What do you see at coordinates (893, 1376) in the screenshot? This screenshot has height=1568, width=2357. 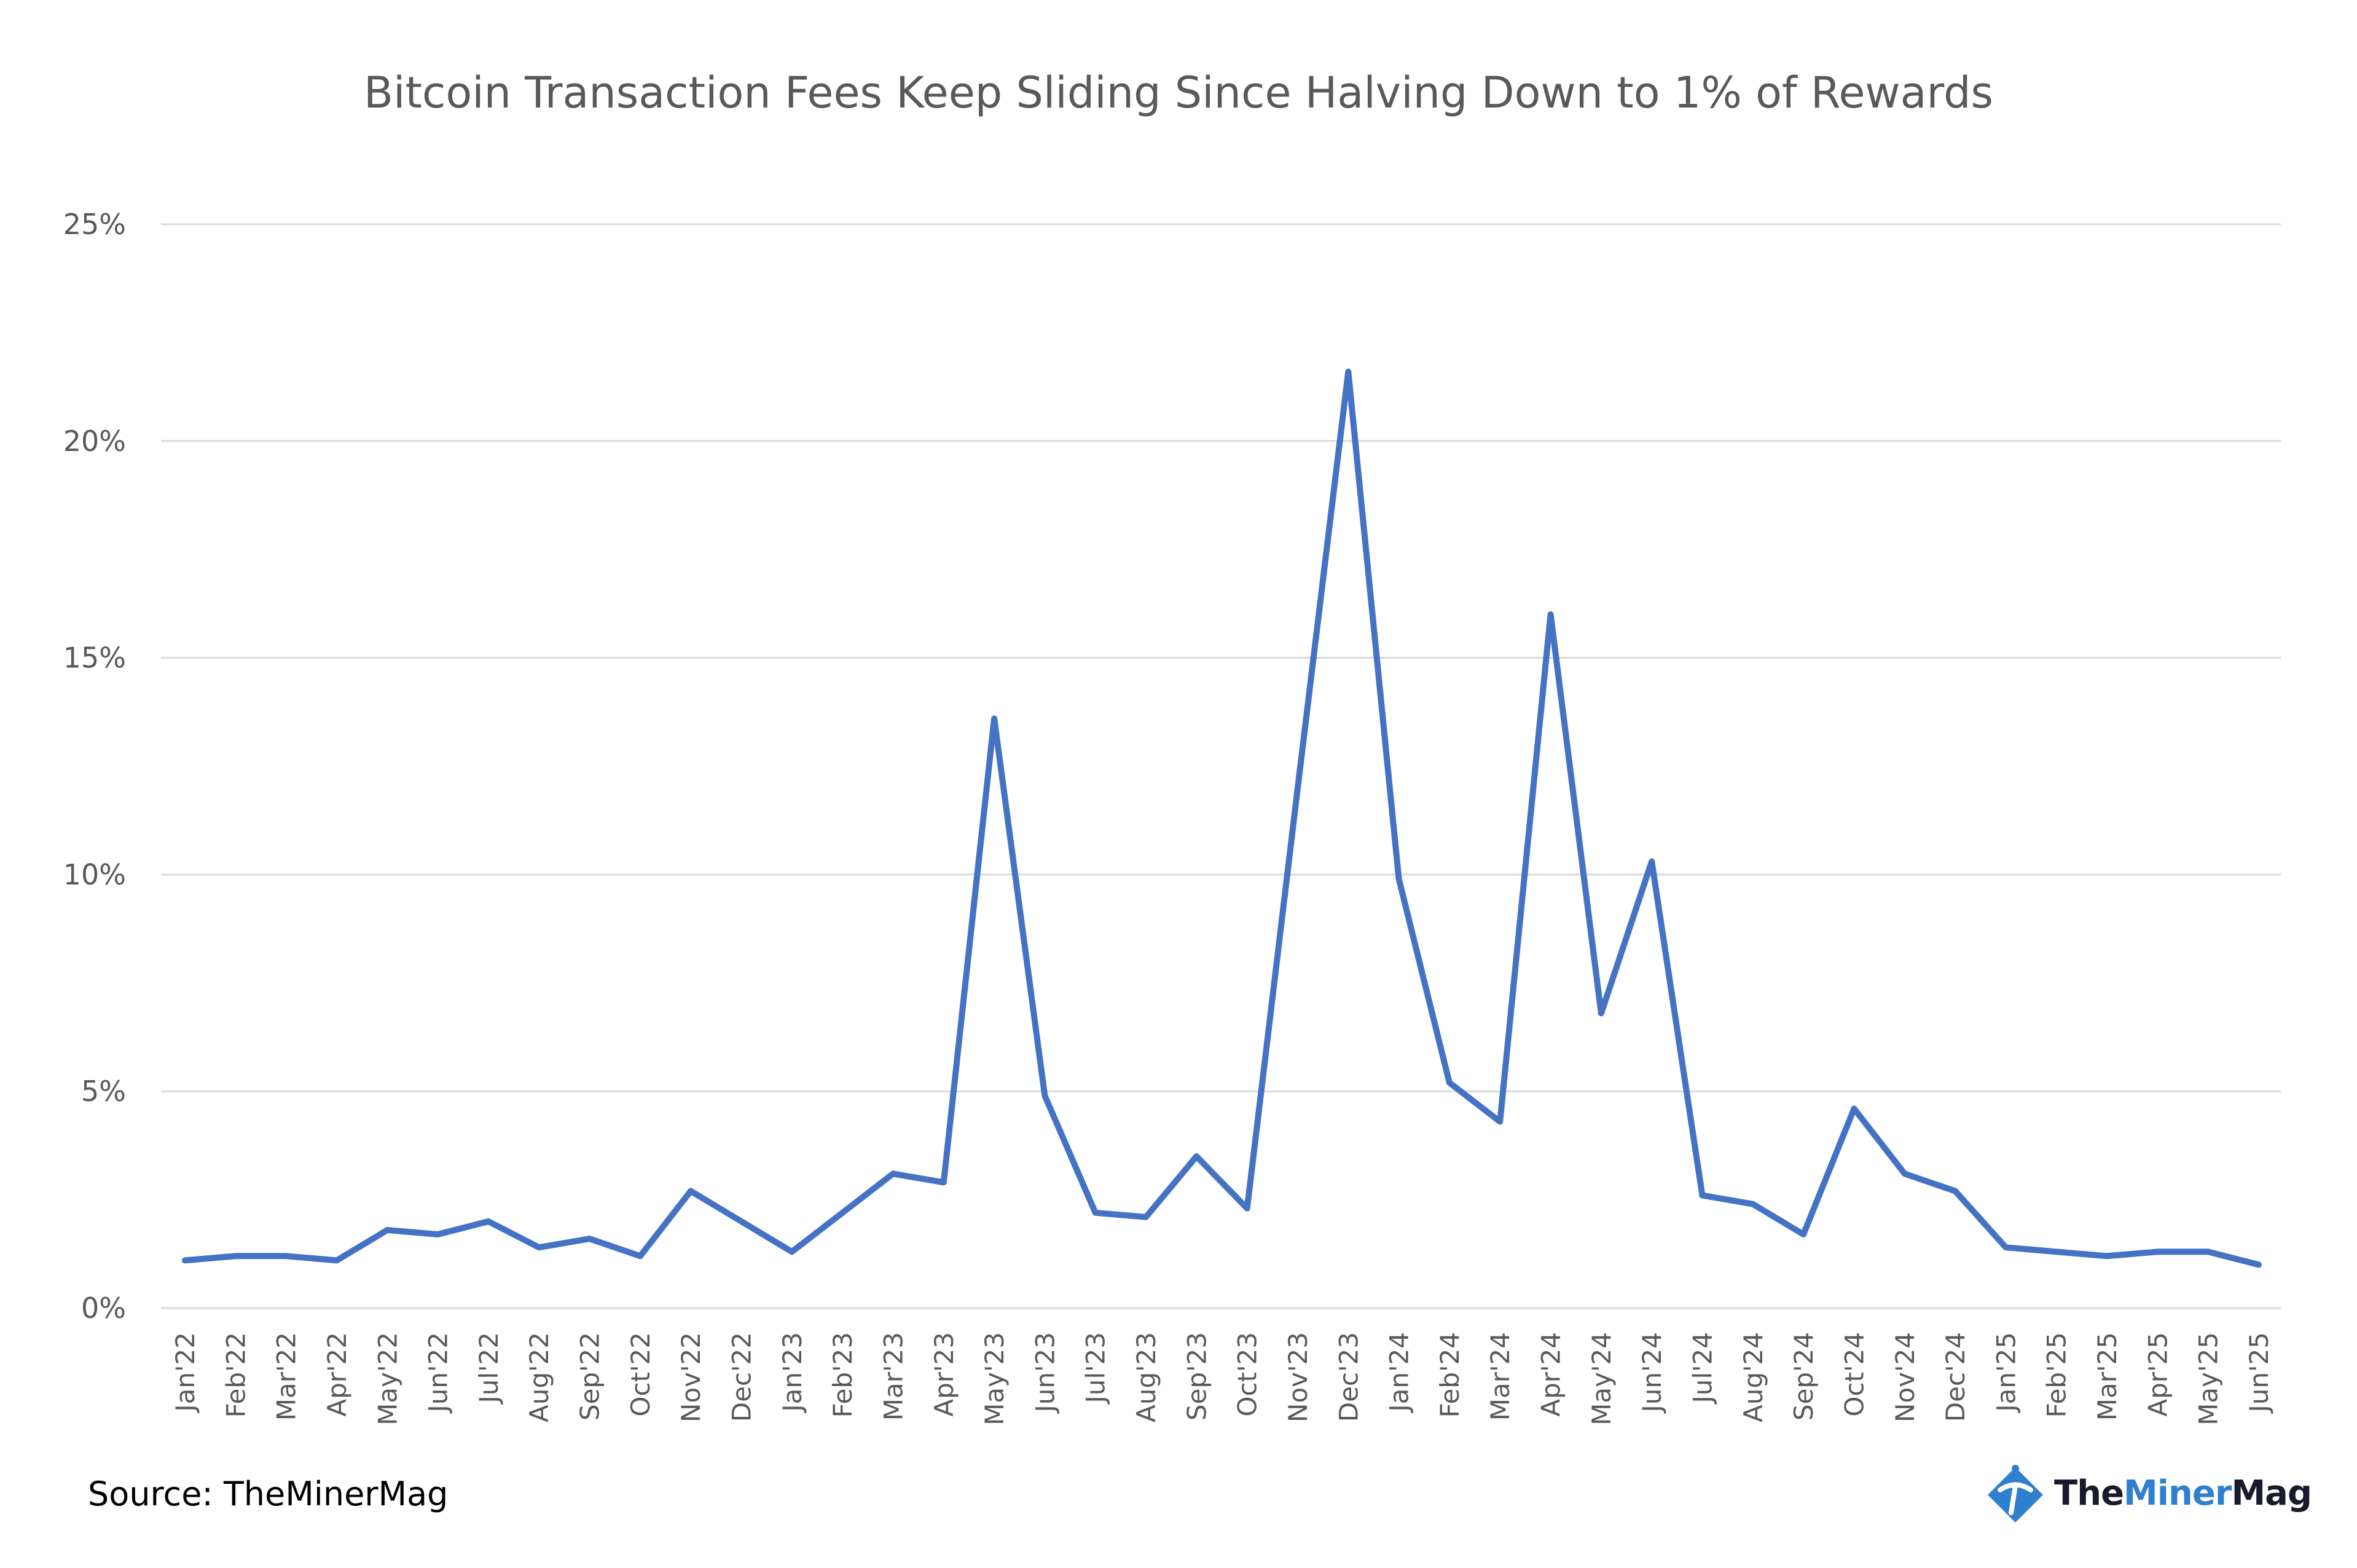 I see `x-tick-label: Mar'23` at bounding box center [893, 1376].